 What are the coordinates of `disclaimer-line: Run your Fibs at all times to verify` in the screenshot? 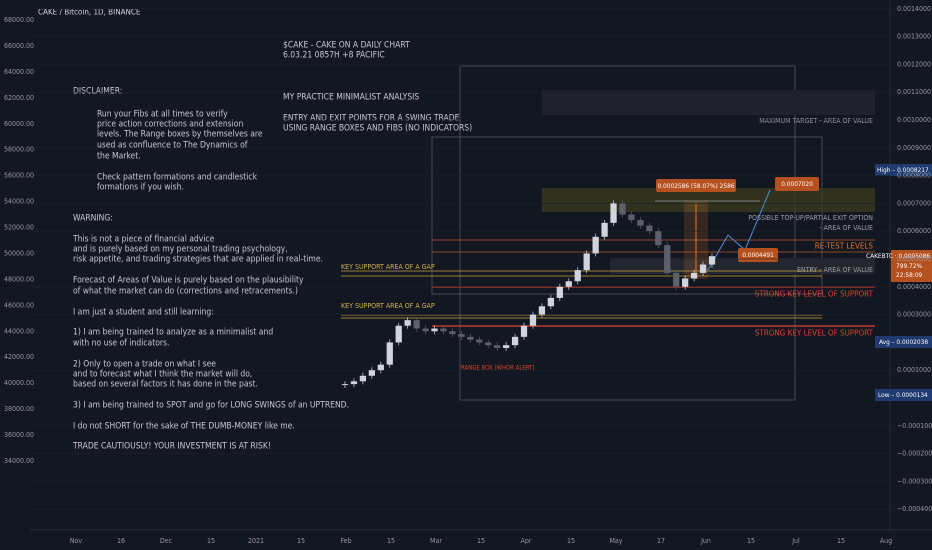 It's located at (162, 115).